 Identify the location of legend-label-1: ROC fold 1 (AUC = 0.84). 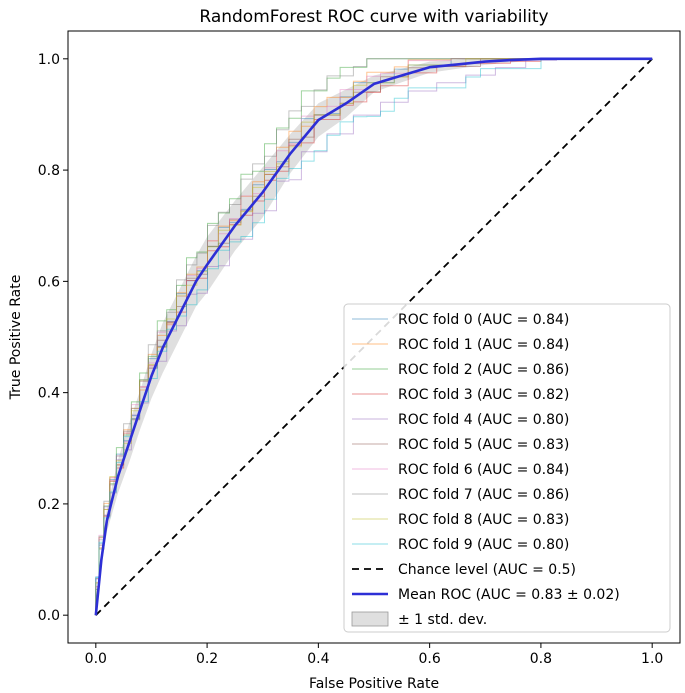
(483, 345).